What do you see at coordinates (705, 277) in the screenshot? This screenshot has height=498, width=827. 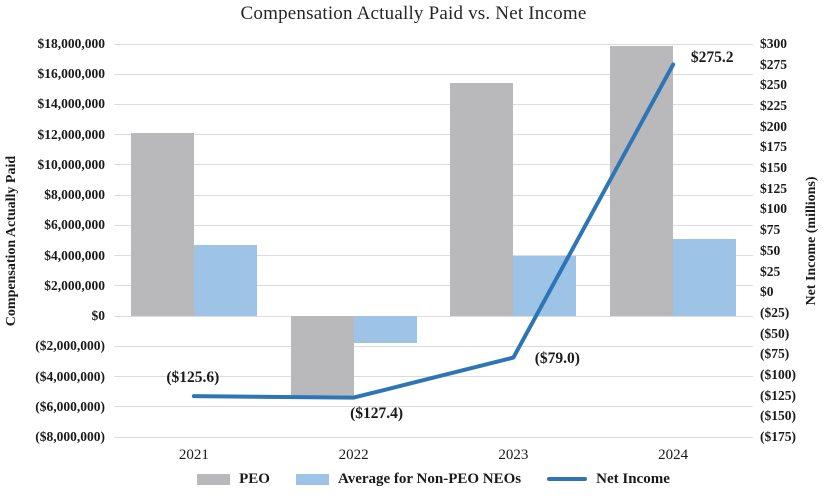 I see `bar-average-for-non-peo-neos-2024` at bounding box center [705, 277].